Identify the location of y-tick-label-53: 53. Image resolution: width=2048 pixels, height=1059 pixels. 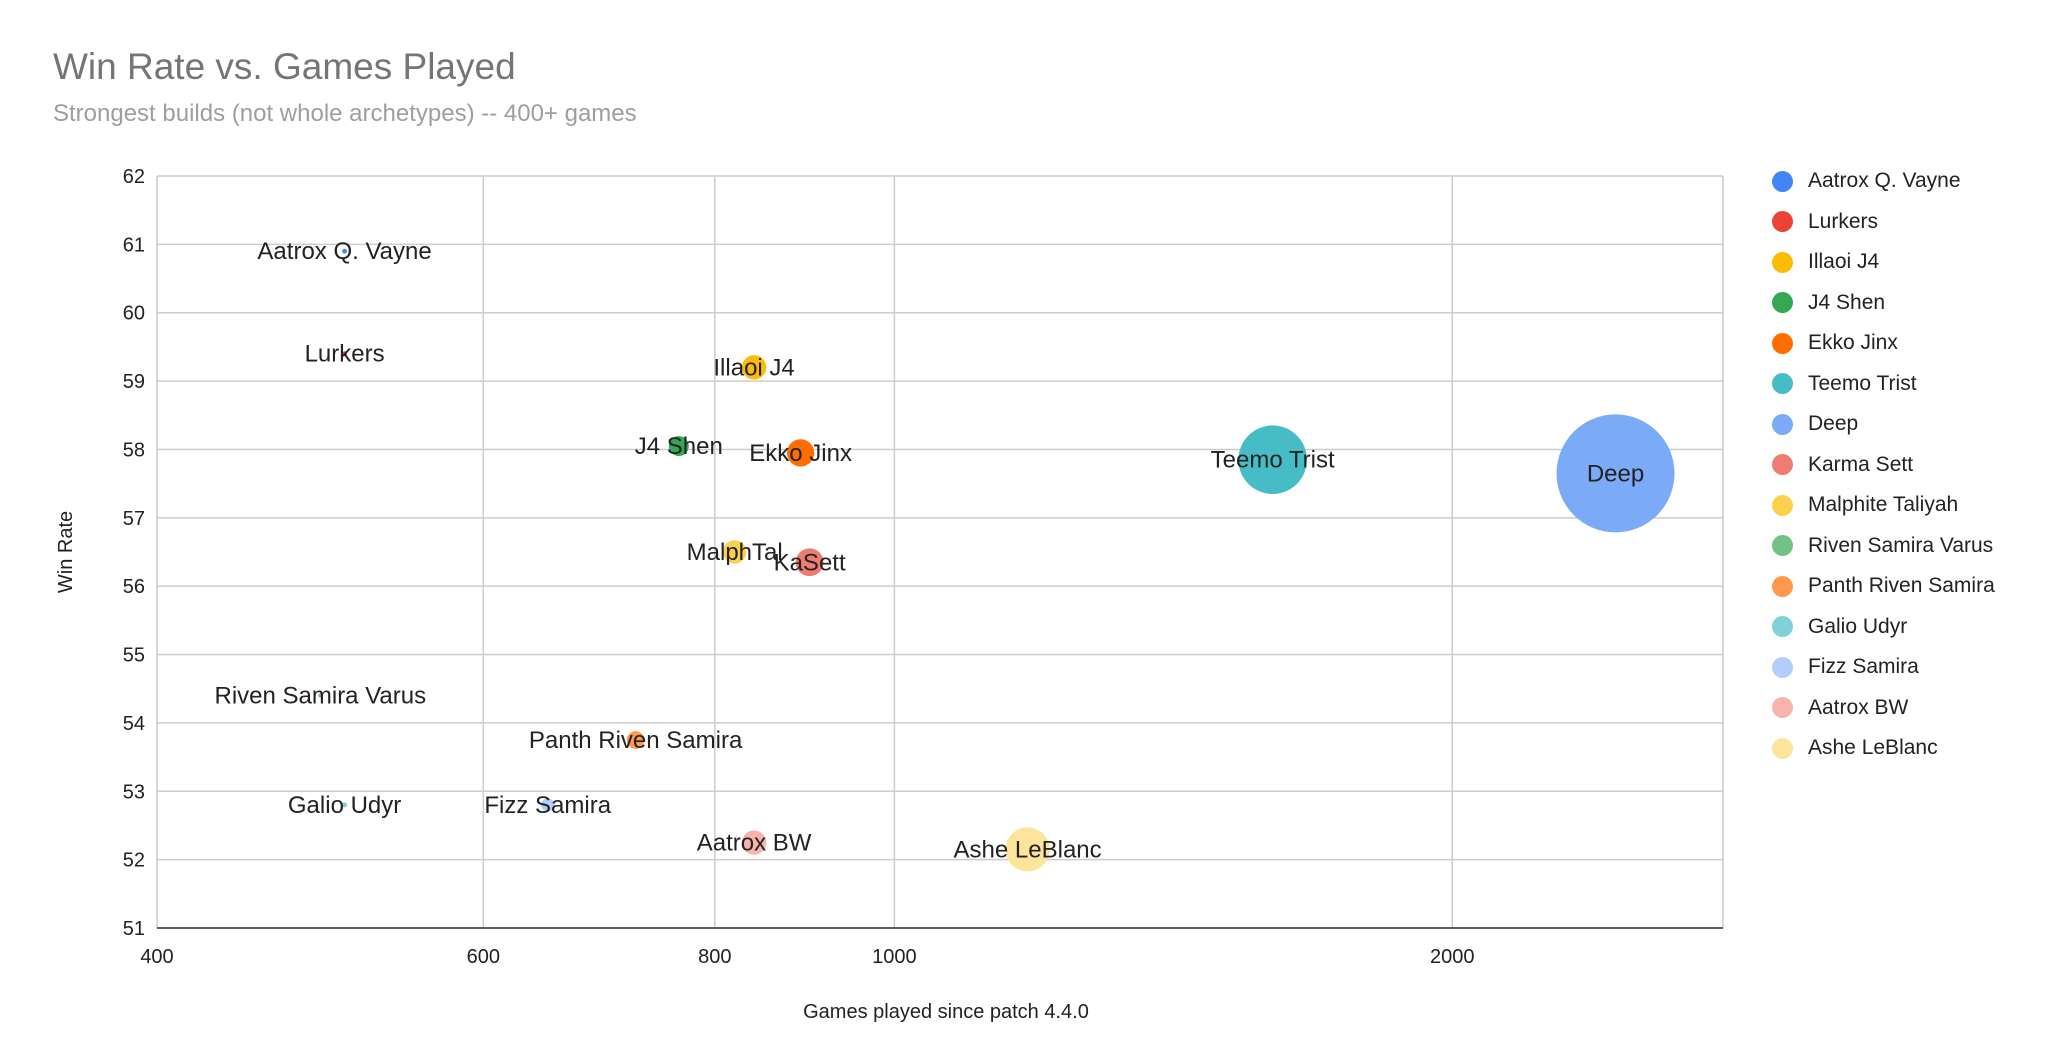
(134, 792).